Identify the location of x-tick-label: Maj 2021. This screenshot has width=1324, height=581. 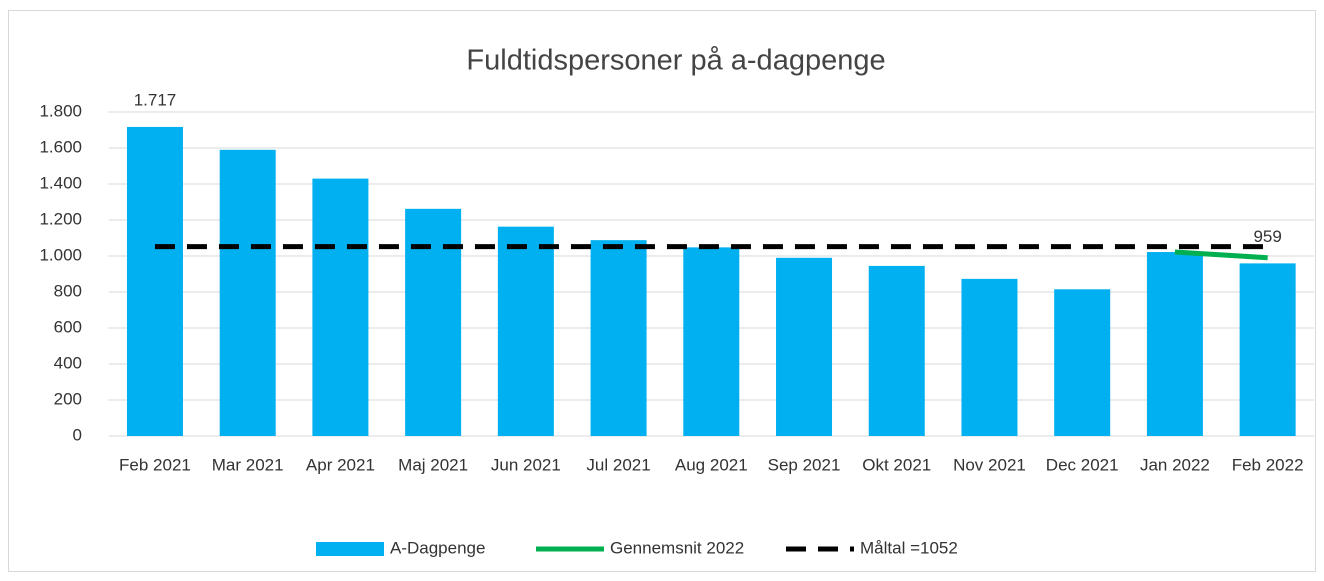
(433, 464).